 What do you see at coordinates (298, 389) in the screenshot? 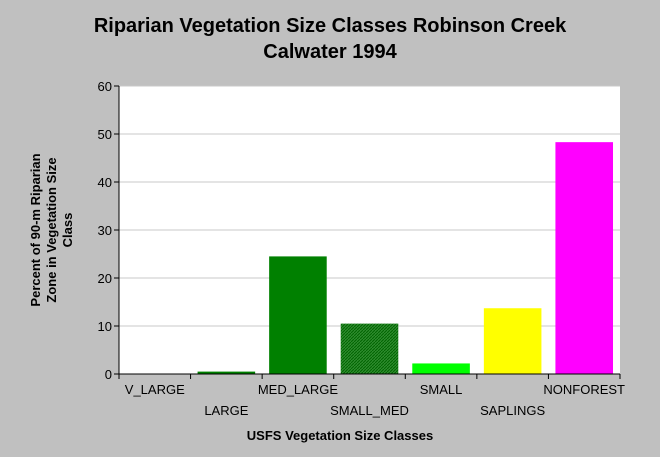
I see `x-tick-label: MED_LARGE` at bounding box center [298, 389].